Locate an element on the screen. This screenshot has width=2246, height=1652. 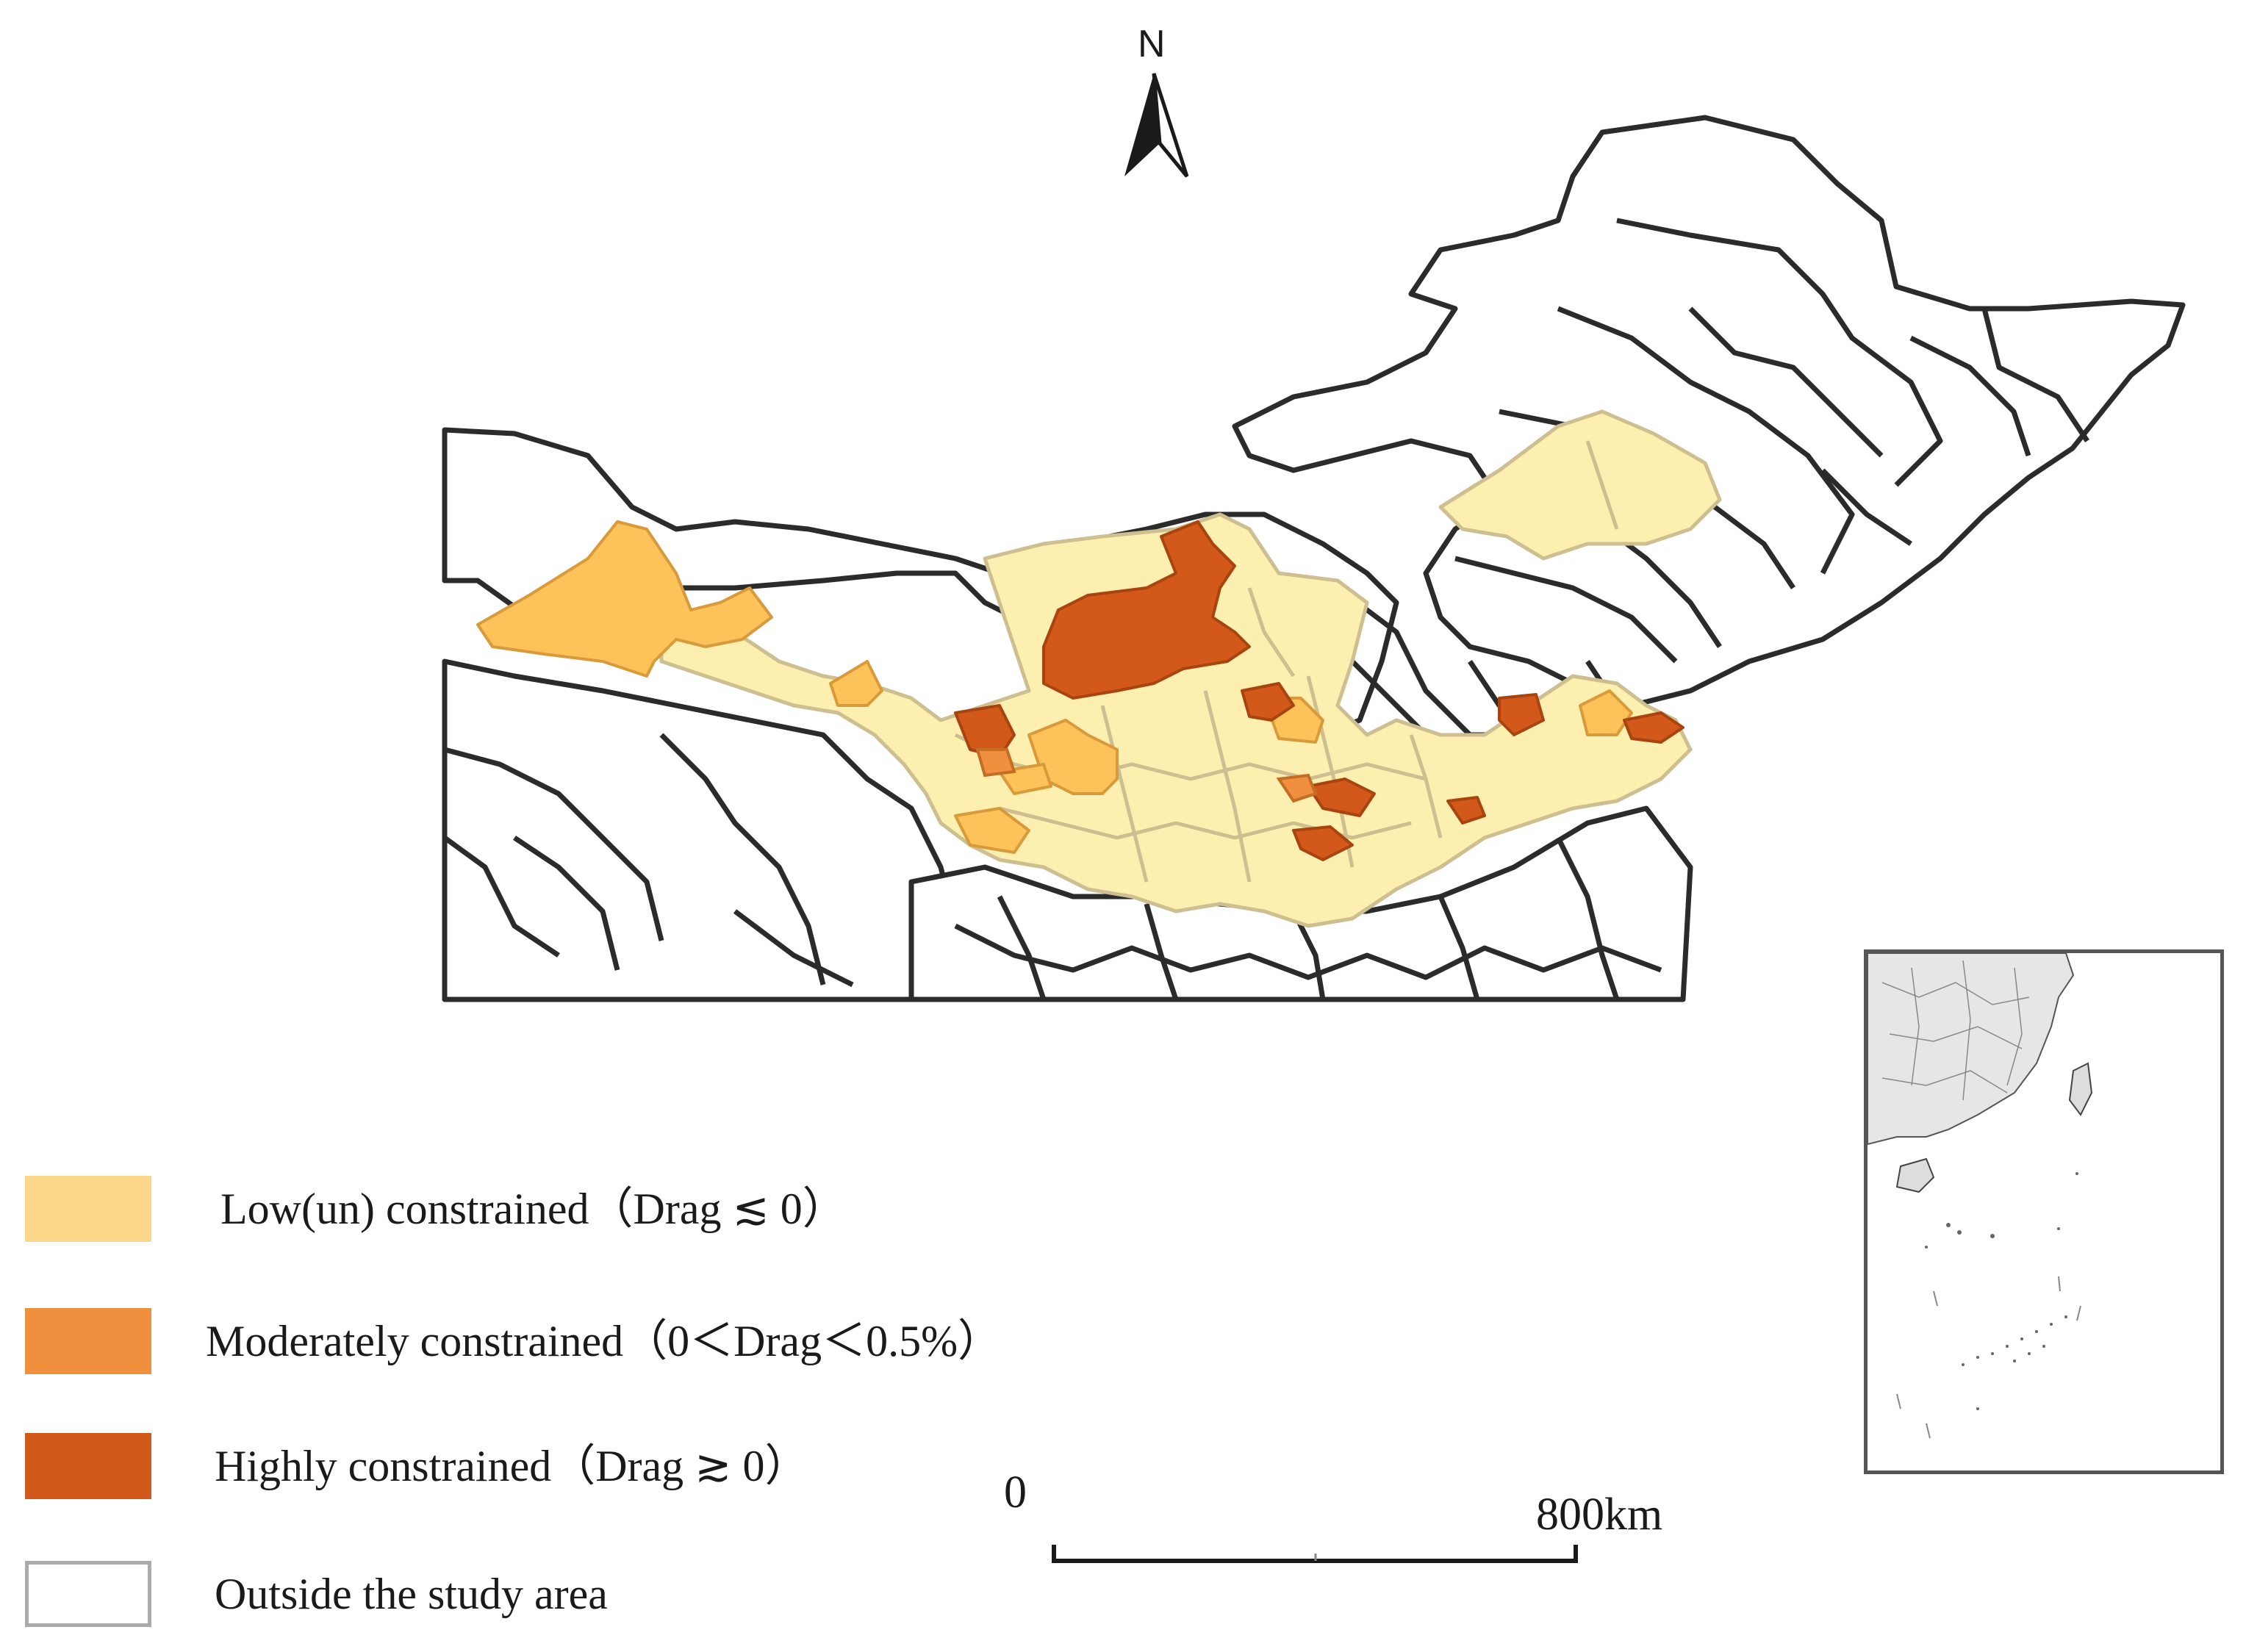
region-study-northeast is located at coordinates (1580, 485).